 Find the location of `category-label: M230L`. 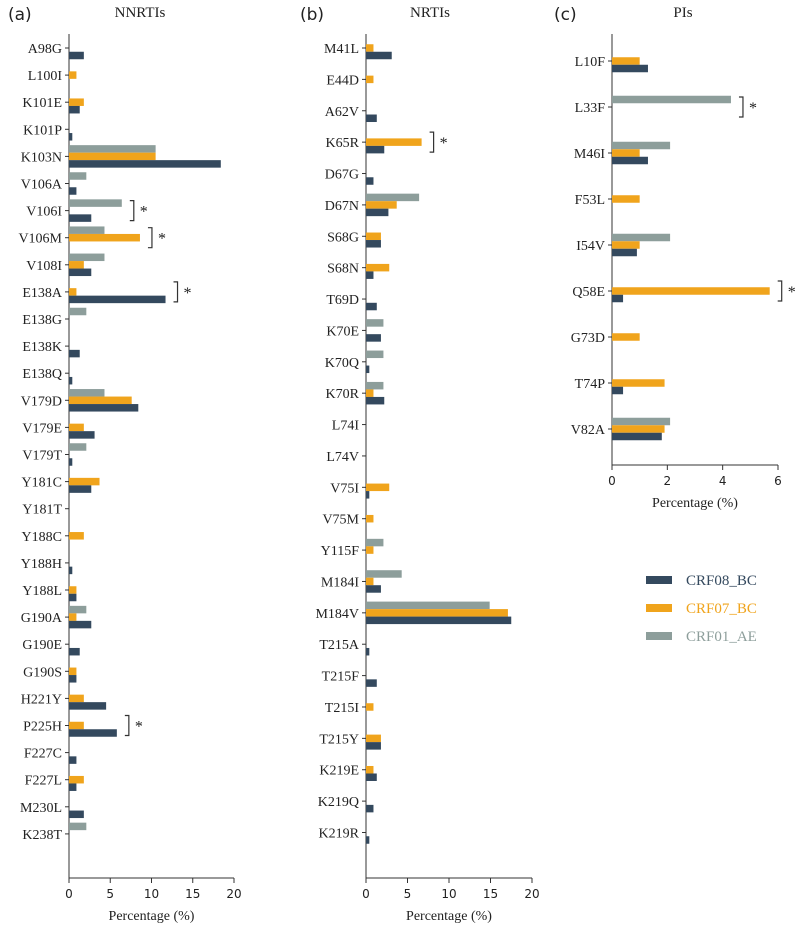

category-label: M230L is located at coordinates (41, 808).